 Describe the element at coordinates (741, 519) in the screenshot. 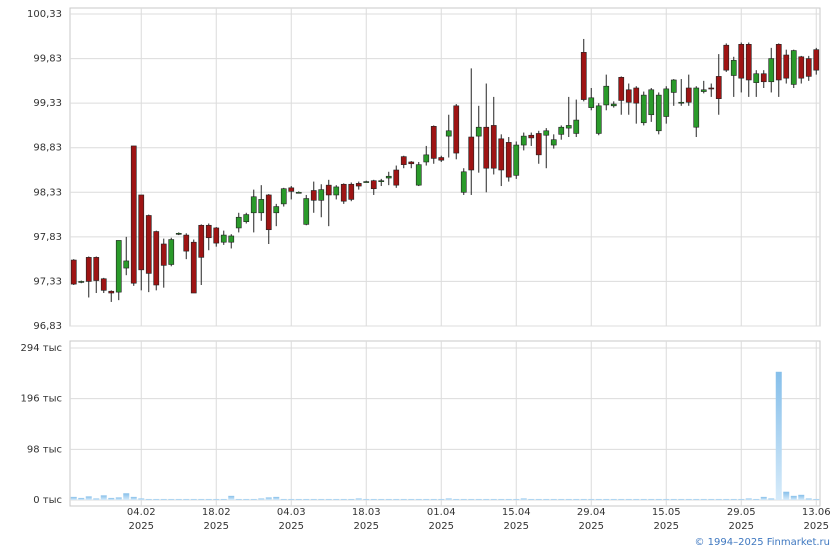

I see `x-tick-label: 29.05 2025` at that location.